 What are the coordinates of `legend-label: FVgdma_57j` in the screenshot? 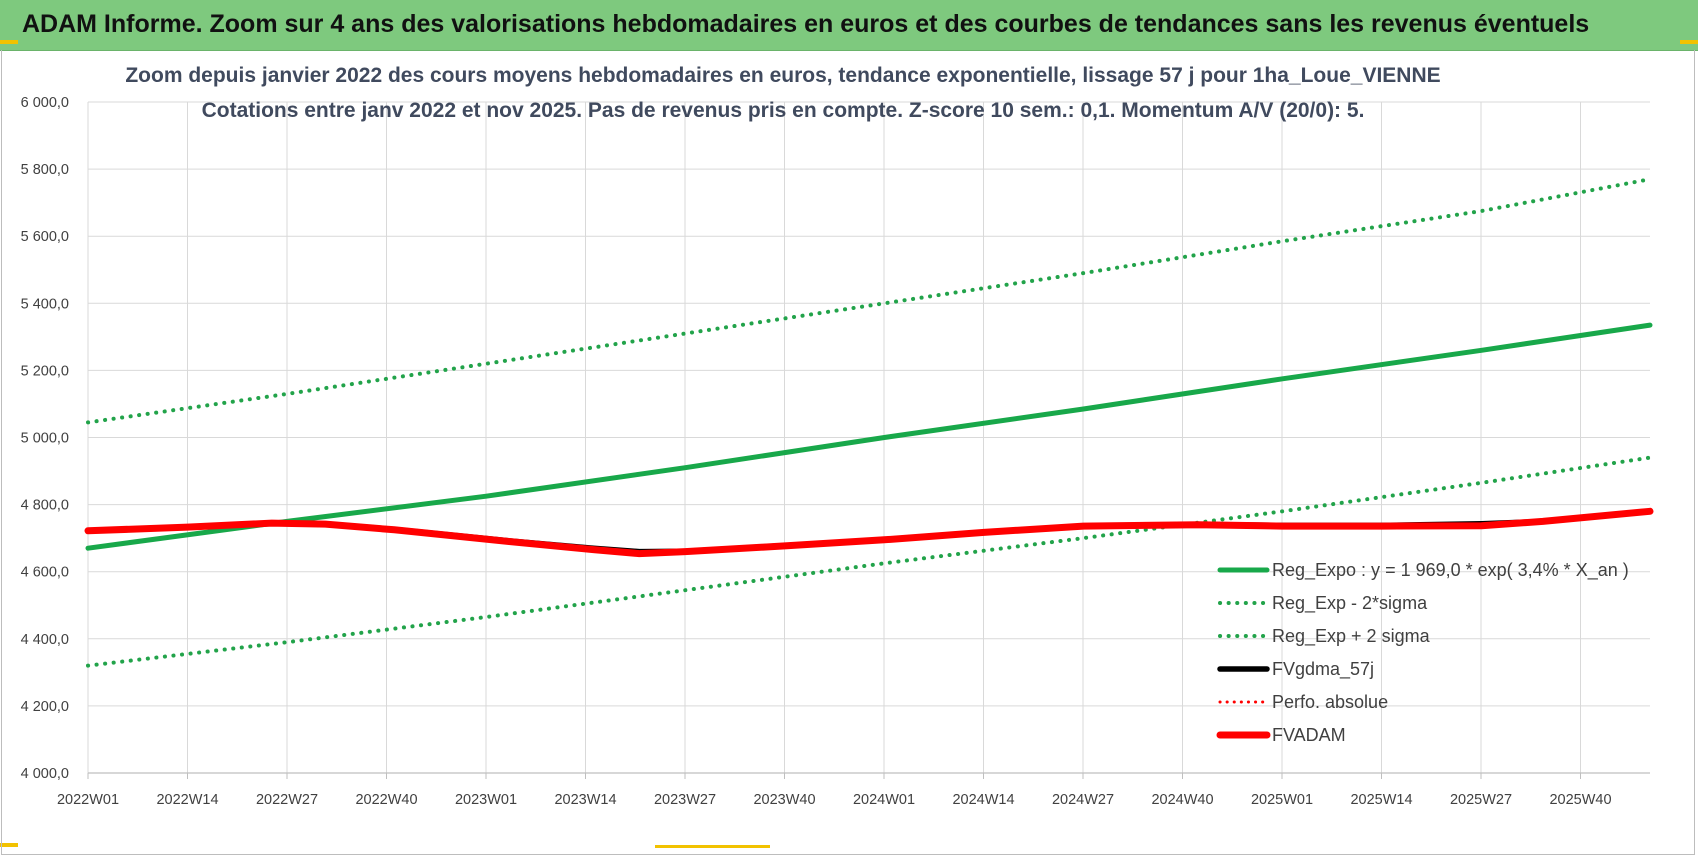 It's located at (1323, 669).